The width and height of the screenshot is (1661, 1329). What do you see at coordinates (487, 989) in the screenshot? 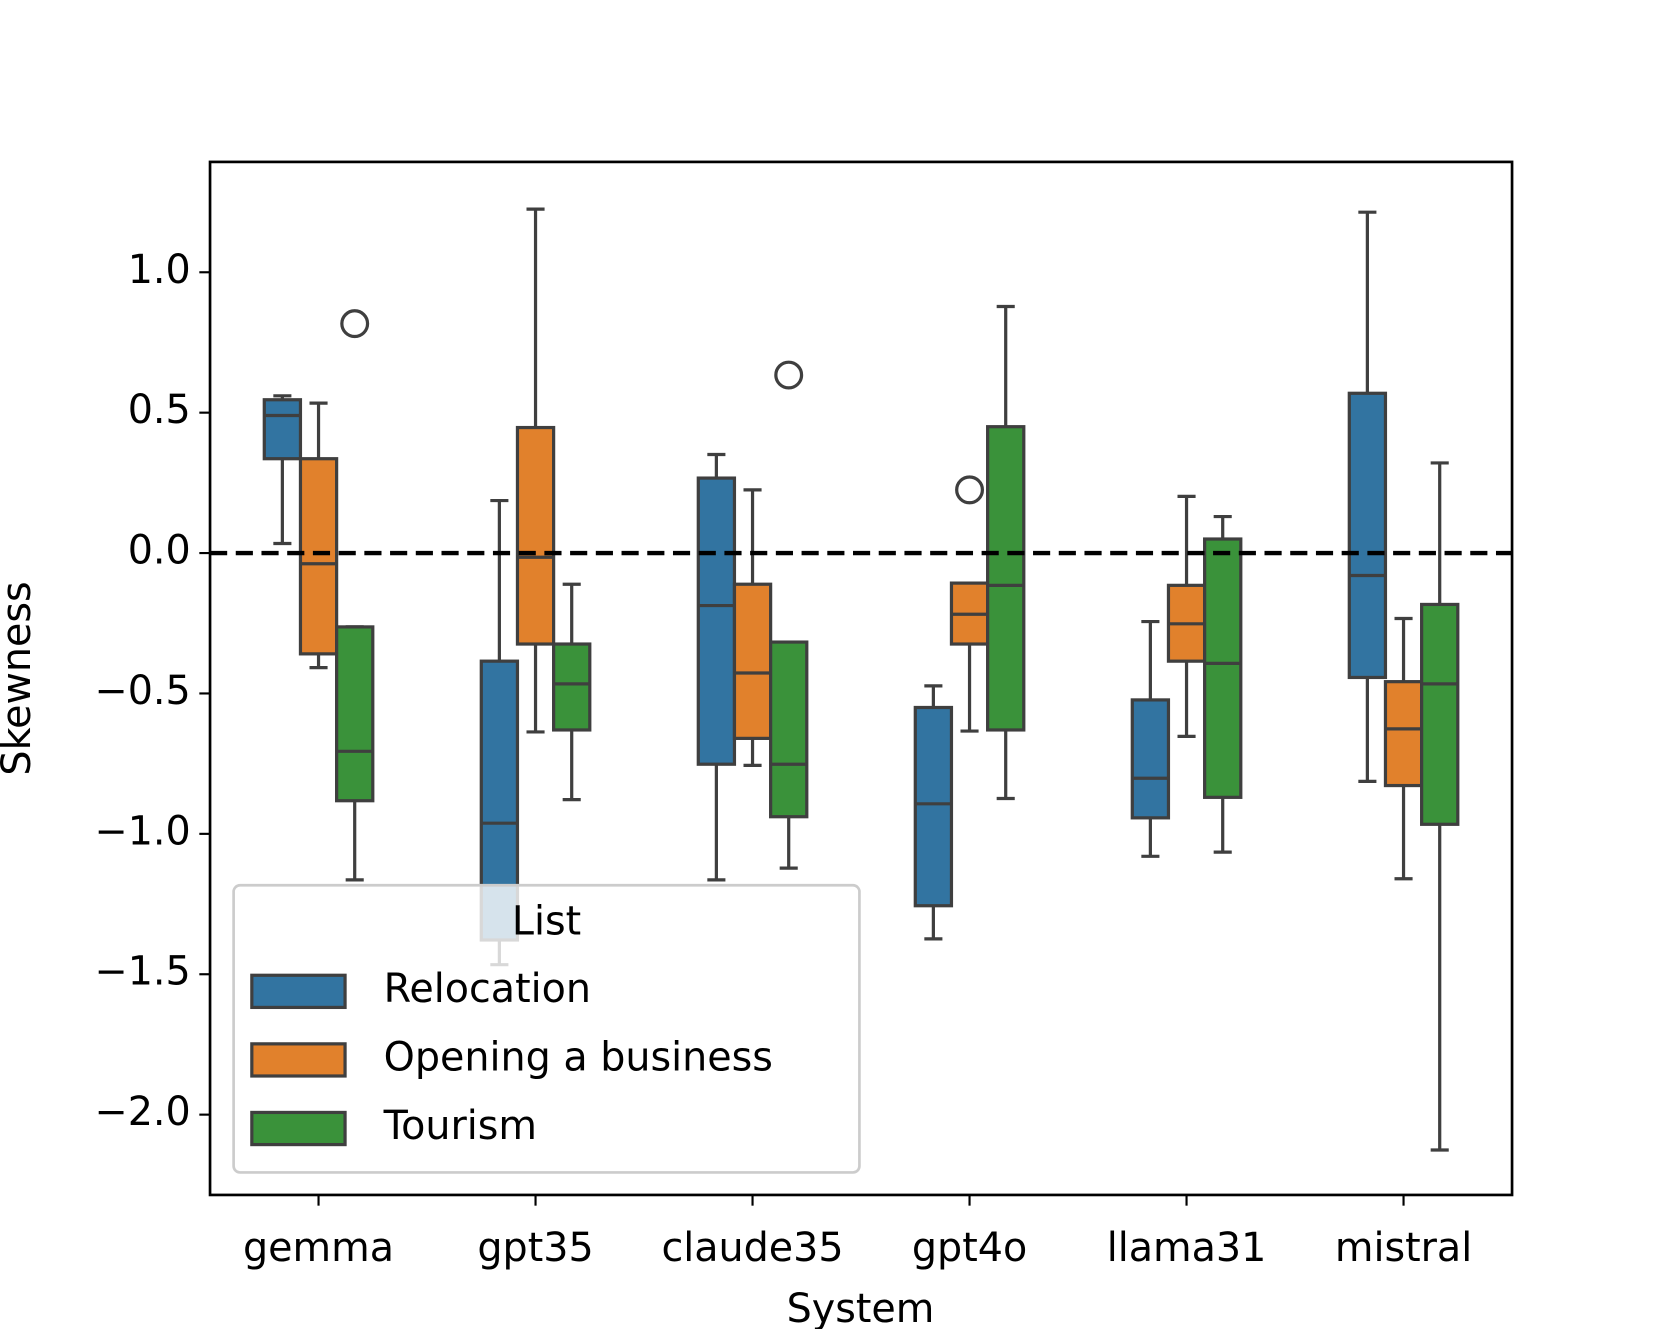
I see `legend-label: Relocation` at bounding box center [487, 989].